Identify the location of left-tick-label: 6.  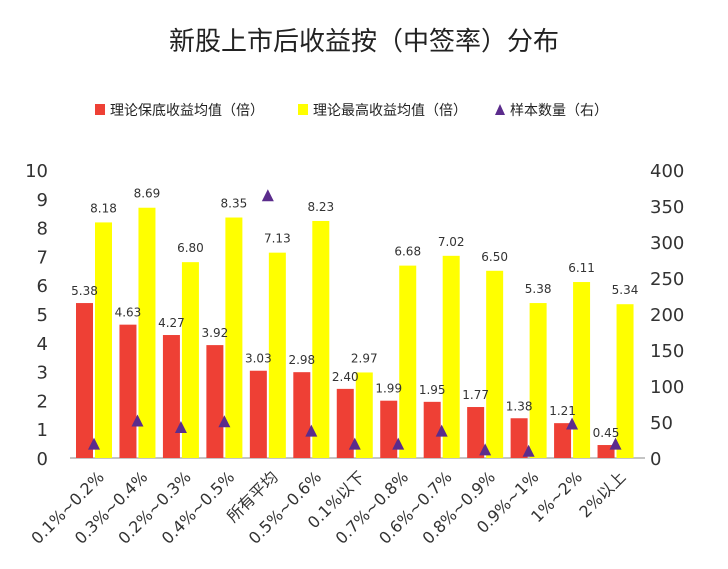
(42, 286).